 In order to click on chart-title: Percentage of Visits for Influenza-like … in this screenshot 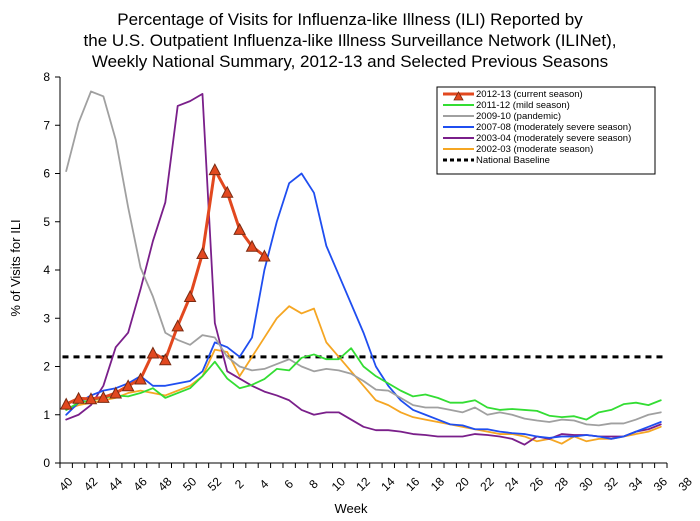, I will do `click(350, 40)`.